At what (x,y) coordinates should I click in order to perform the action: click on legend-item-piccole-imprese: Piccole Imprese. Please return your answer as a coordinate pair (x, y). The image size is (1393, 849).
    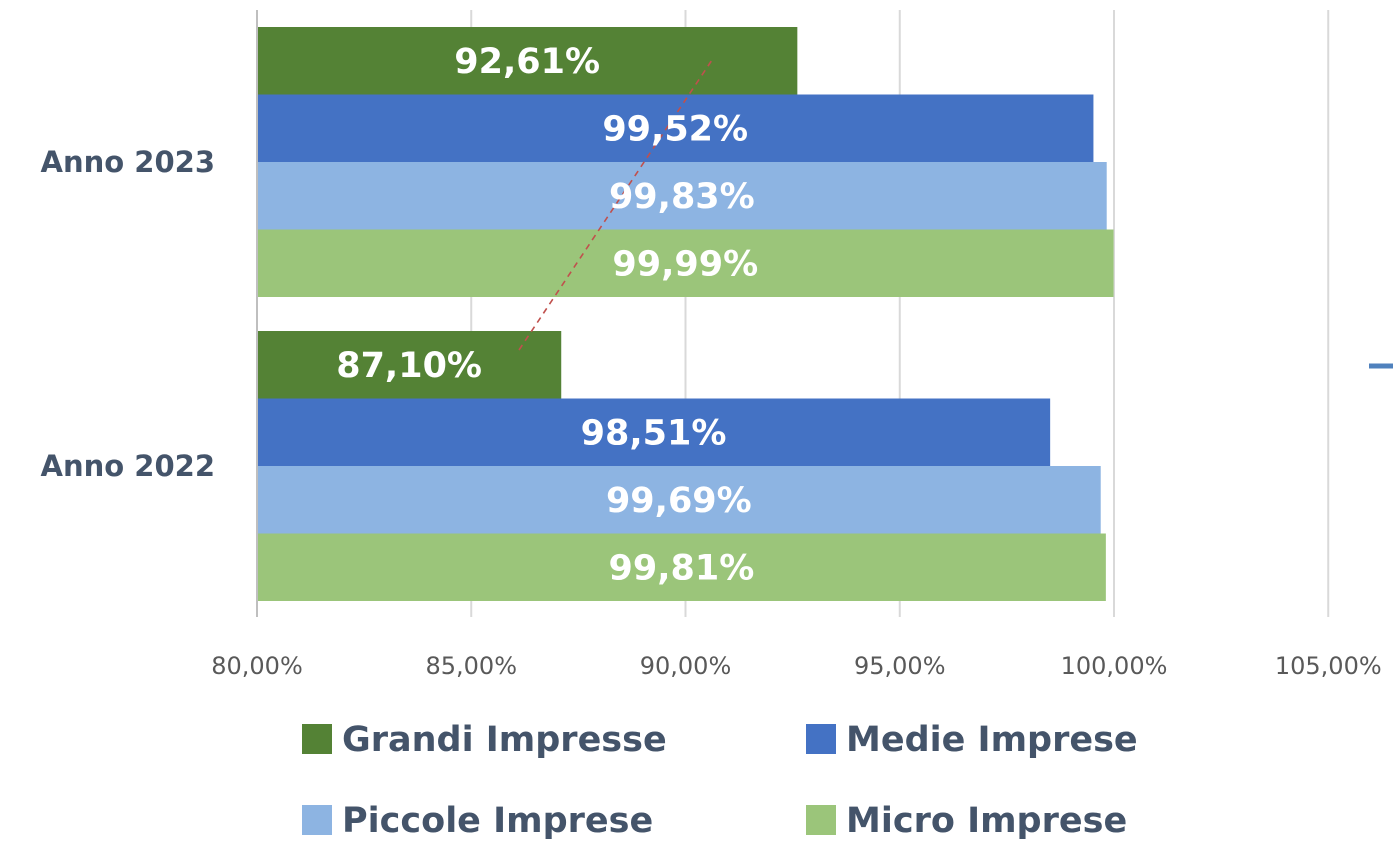
    Looking at the image, I should click on (477, 821).